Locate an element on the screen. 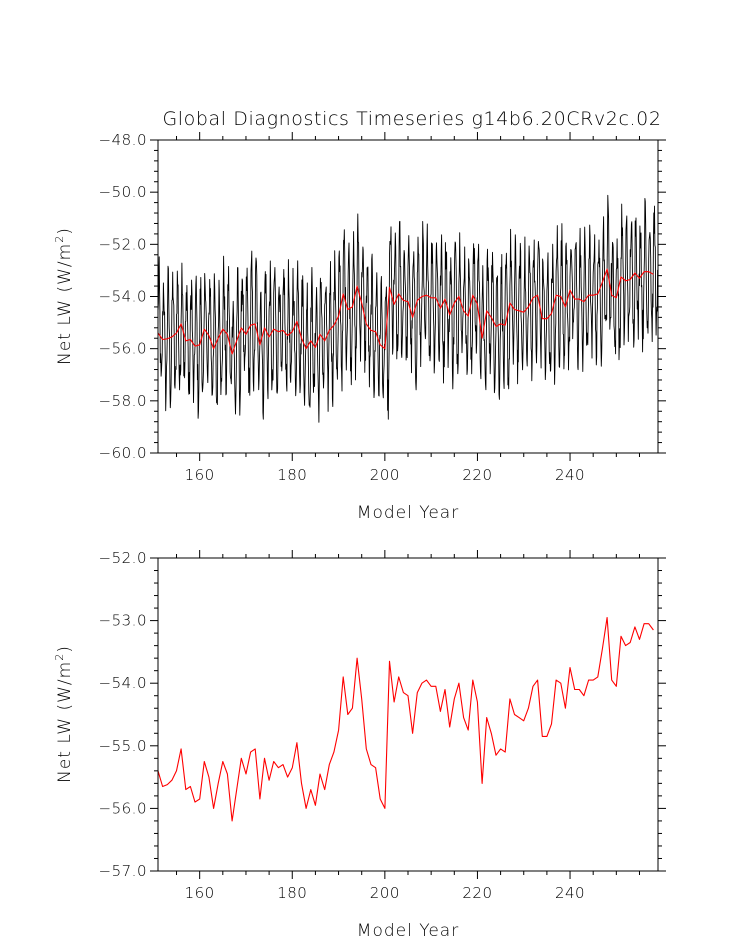 The image size is (733, 945). top-y-axis-title-sup: 2 is located at coordinates (59, 239).